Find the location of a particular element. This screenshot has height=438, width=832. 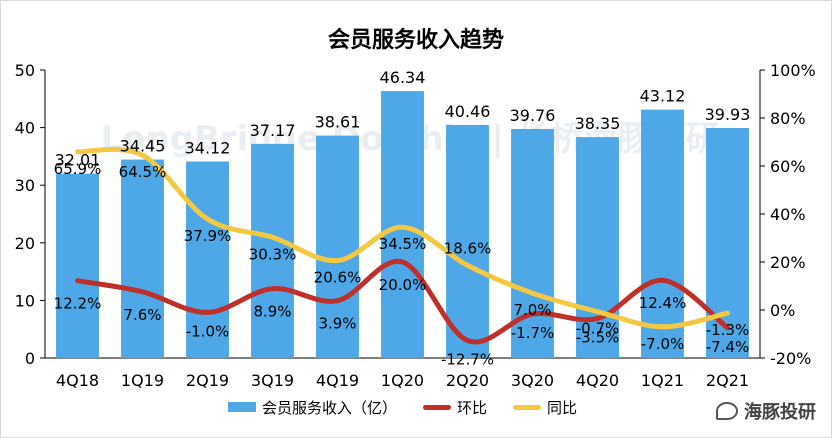

x-tick-label: 2Q21 is located at coordinates (727, 380).